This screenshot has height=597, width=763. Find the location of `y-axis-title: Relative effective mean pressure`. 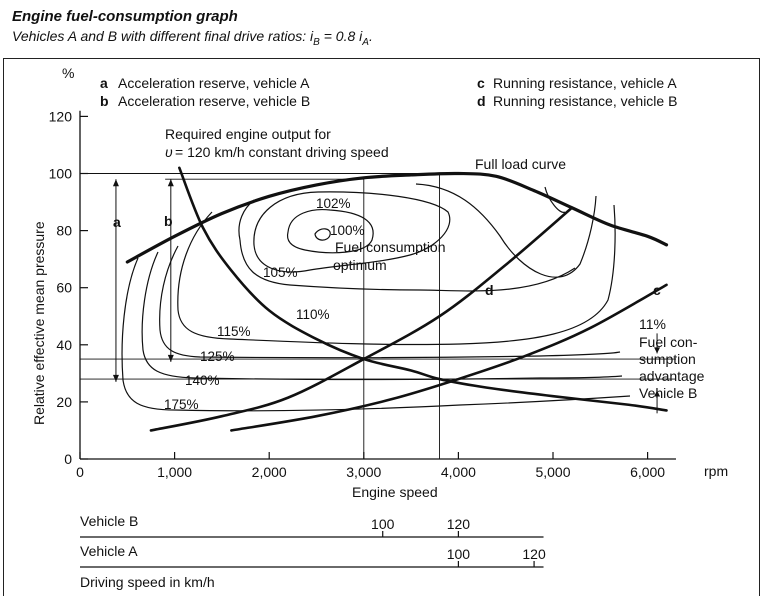

y-axis-title: Relative effective mean pressure is located at coordinates (39, 323).